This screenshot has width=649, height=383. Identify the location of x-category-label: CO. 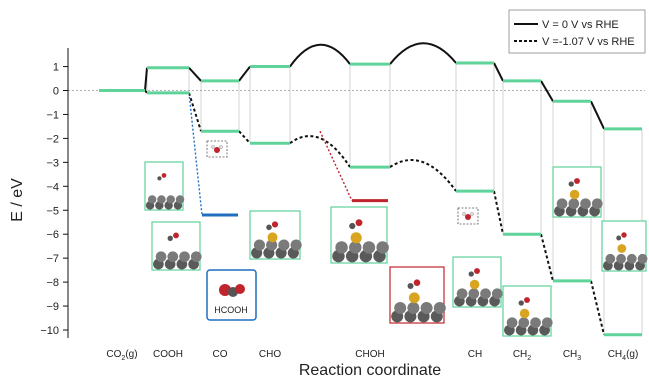
(220, 354).